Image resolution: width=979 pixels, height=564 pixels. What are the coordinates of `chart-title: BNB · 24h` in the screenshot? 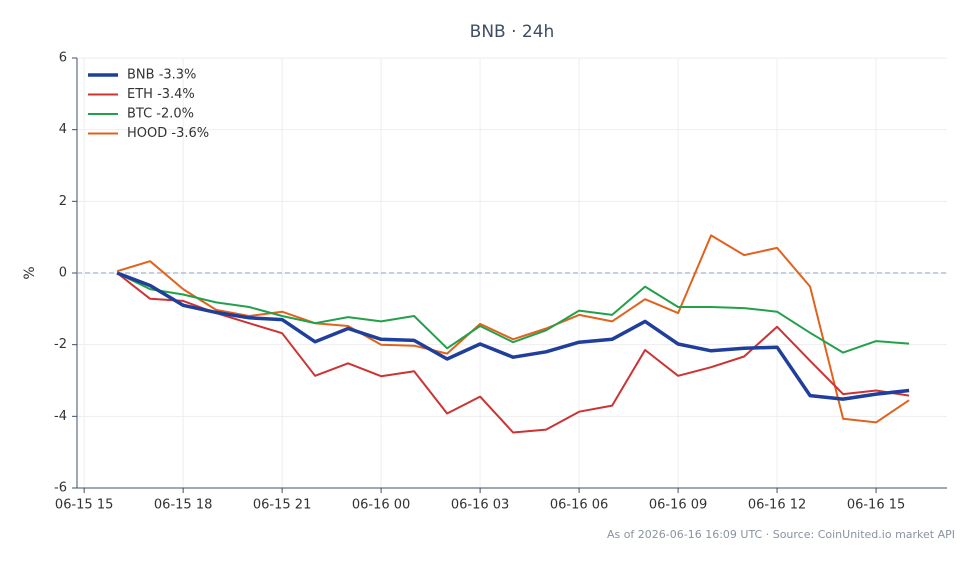 It's located at (512, 32).